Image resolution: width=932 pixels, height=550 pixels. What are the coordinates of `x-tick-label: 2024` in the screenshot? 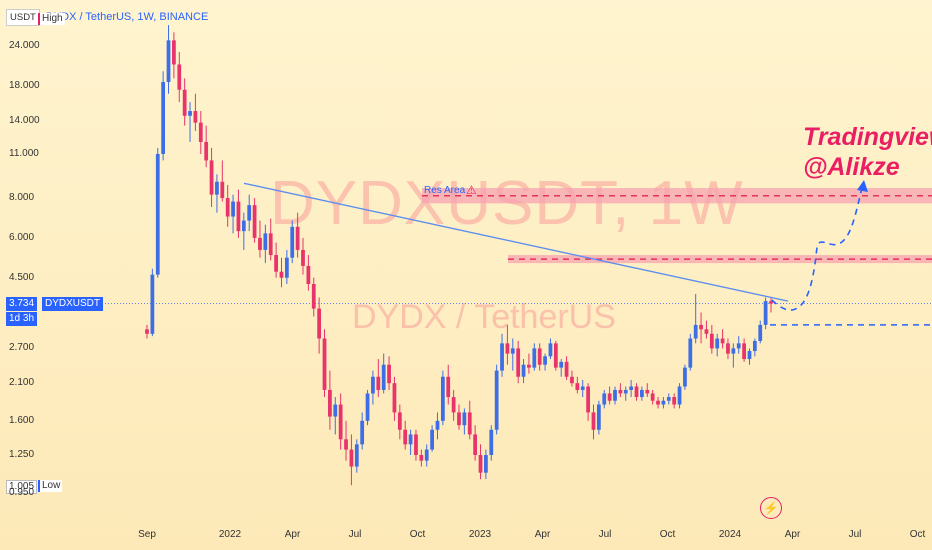 It's located at (730, 534).